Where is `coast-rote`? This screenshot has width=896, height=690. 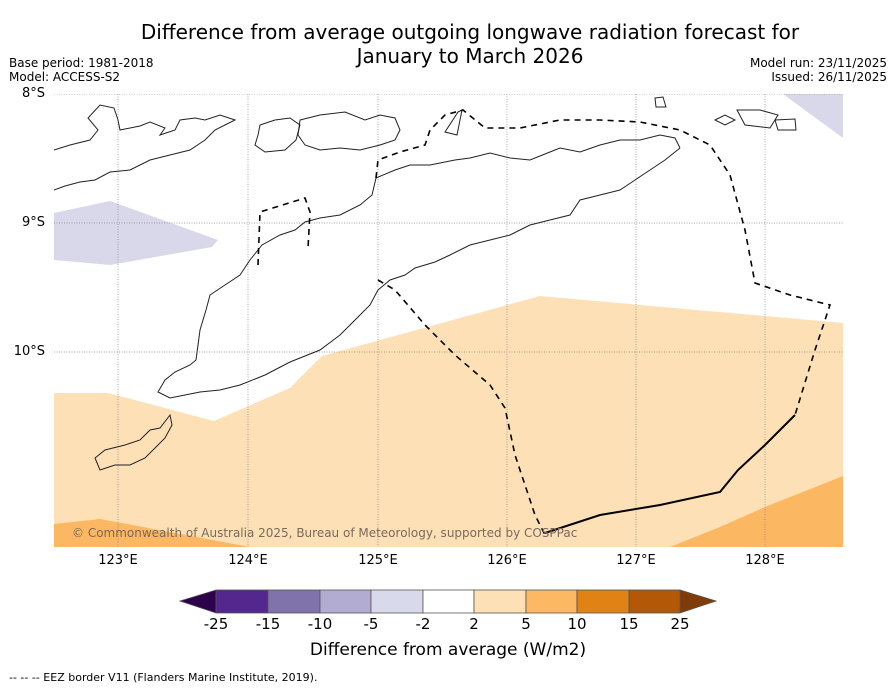
coast-rote is located at coordinates (133, 442).